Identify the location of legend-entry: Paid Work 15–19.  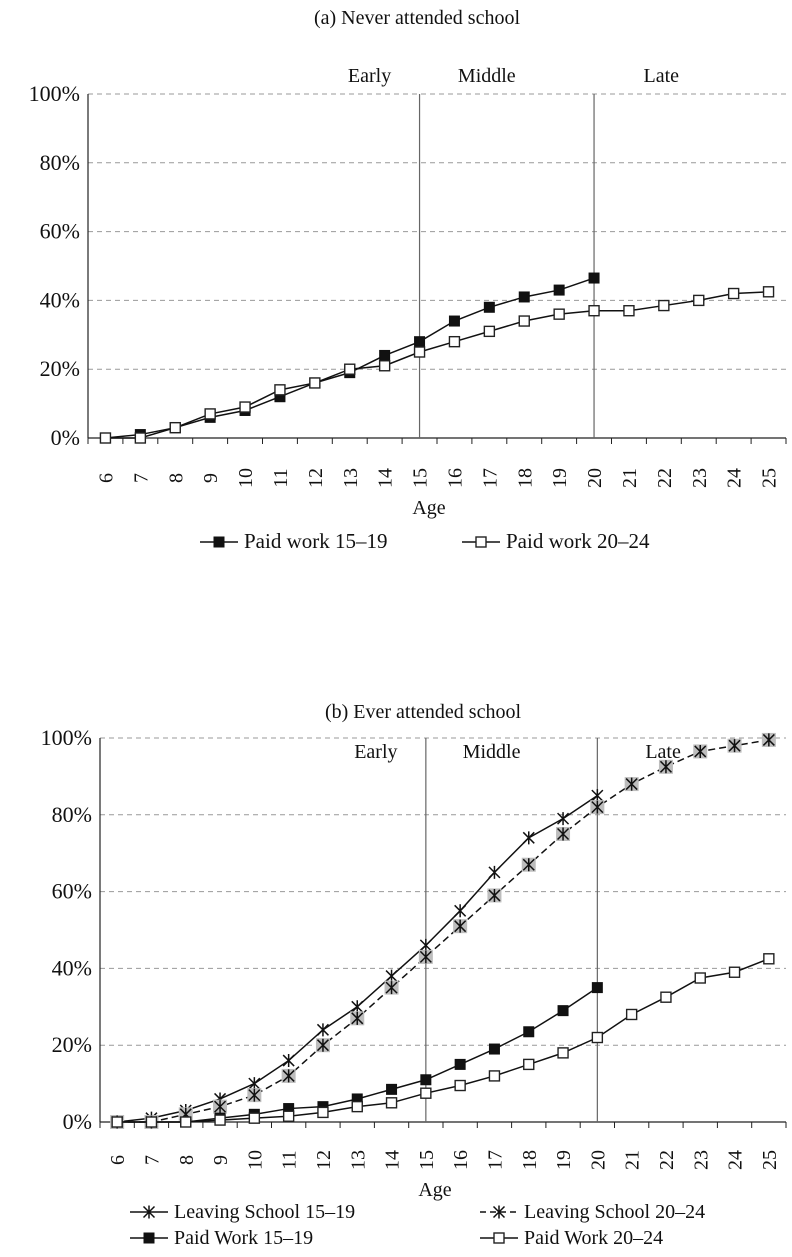
(221, 1238).